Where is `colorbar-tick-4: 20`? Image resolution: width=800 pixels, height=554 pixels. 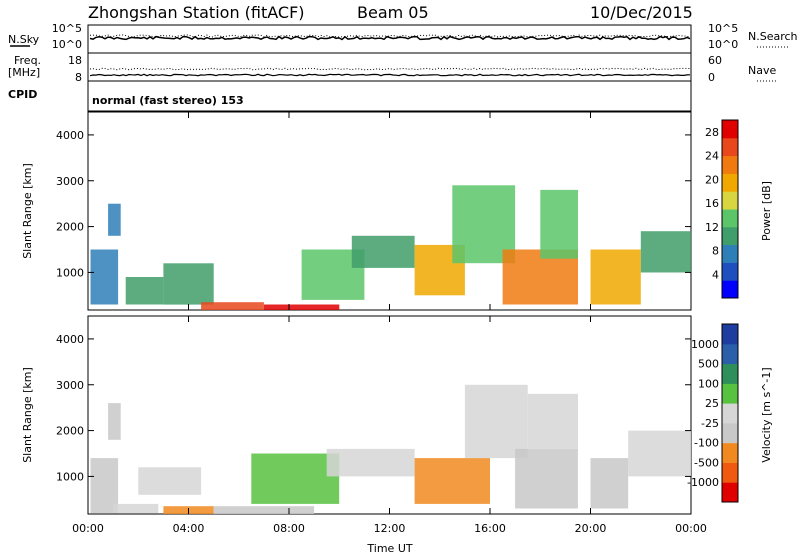 colorbar-tick-4: 20 is located at coordinates (712, 179).